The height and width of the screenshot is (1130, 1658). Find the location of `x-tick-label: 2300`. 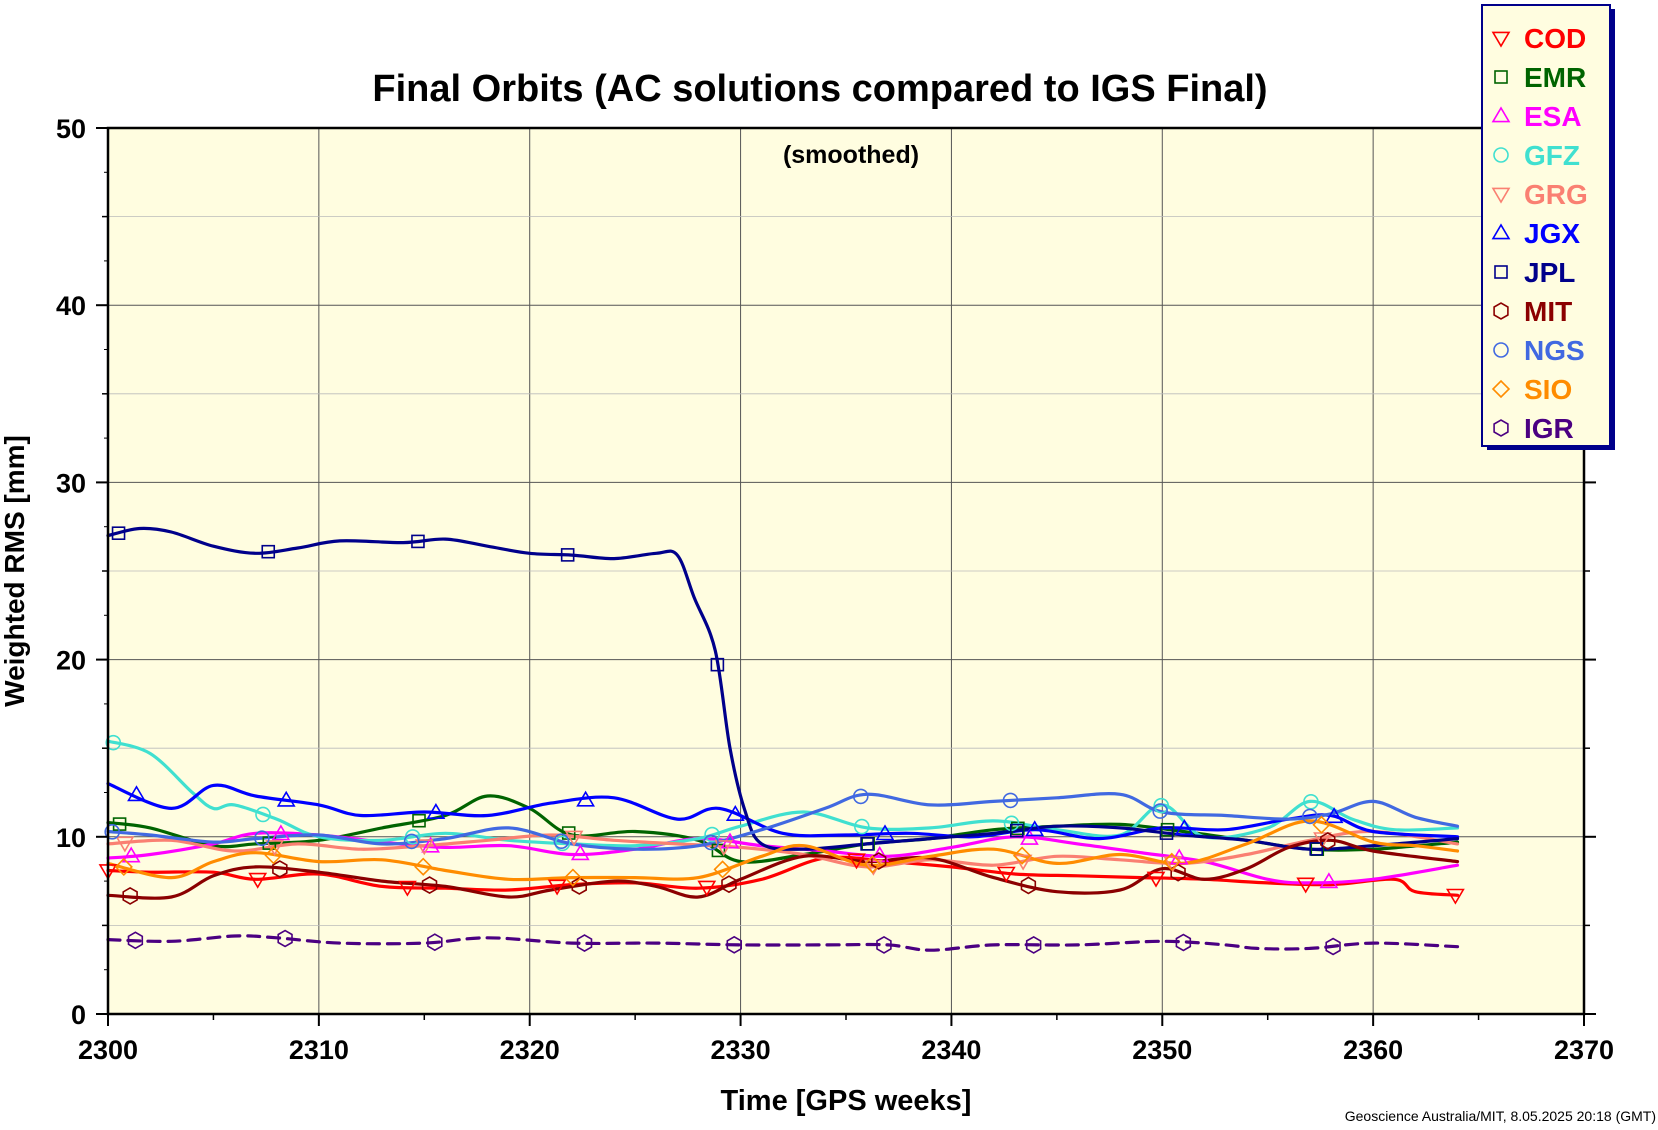

x-tick-label: 2300 is located at coordinates (108, 1050).